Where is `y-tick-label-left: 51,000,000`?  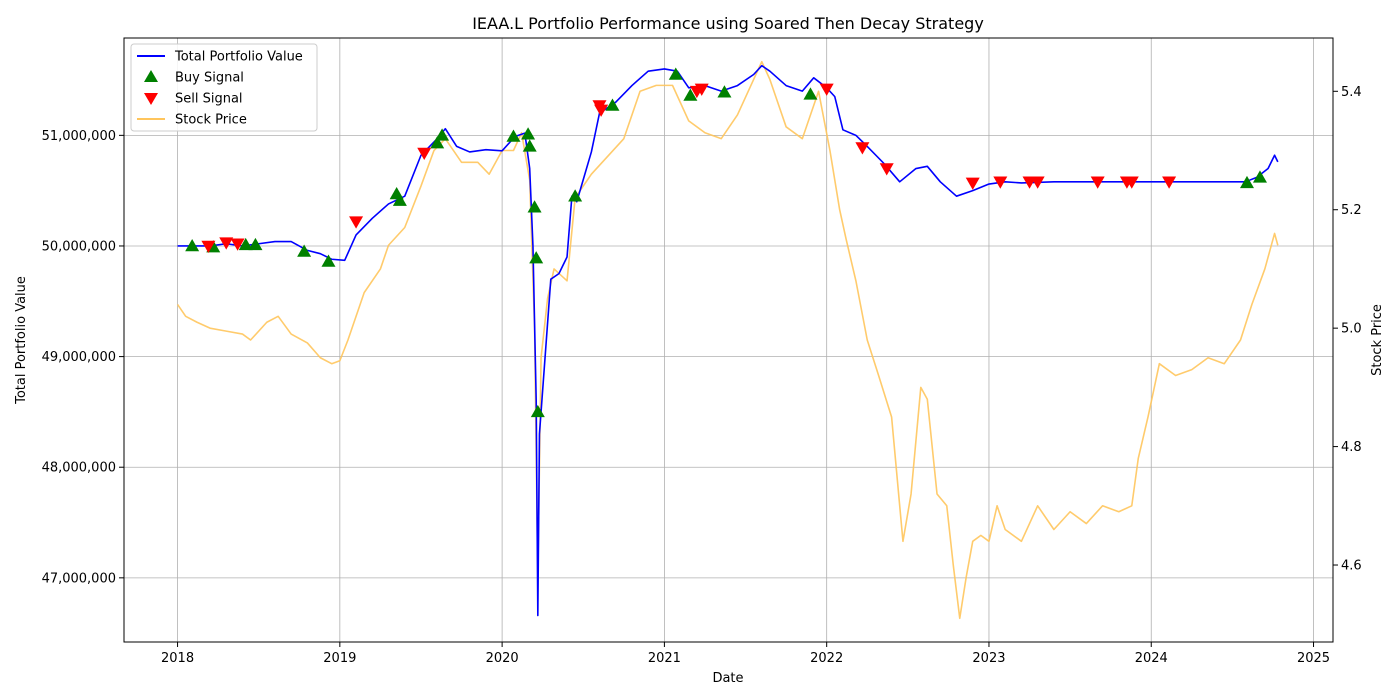 y-tick-label-left: 51,000,000 is located at coordinates (79, 136).